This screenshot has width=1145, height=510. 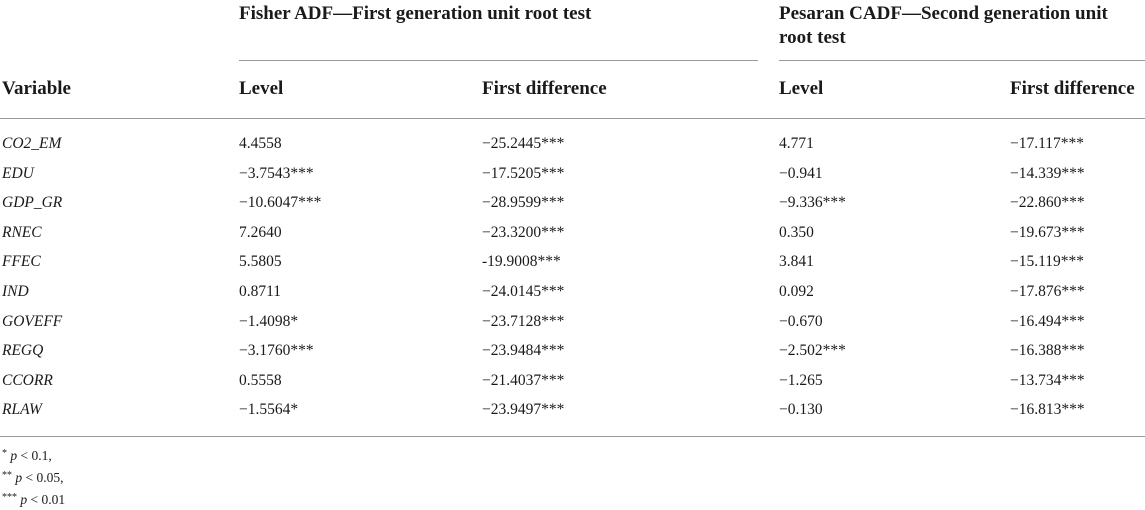 I want to click on variable-cell: RLAW, so click(x=22, y=410).